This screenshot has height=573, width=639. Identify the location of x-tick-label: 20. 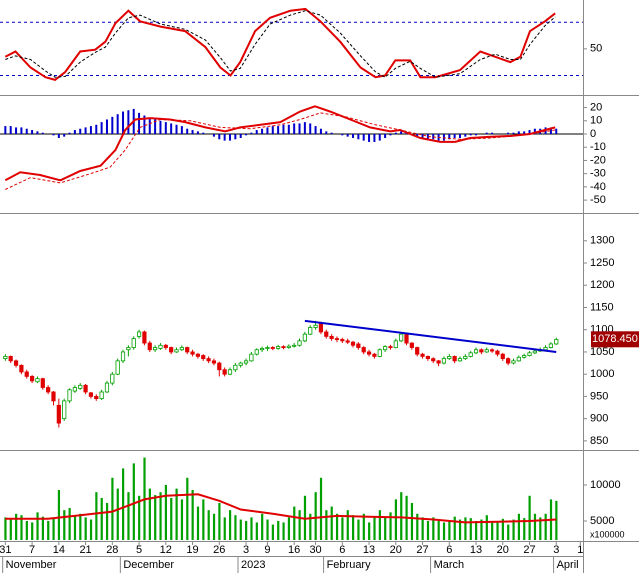
(503, 550).